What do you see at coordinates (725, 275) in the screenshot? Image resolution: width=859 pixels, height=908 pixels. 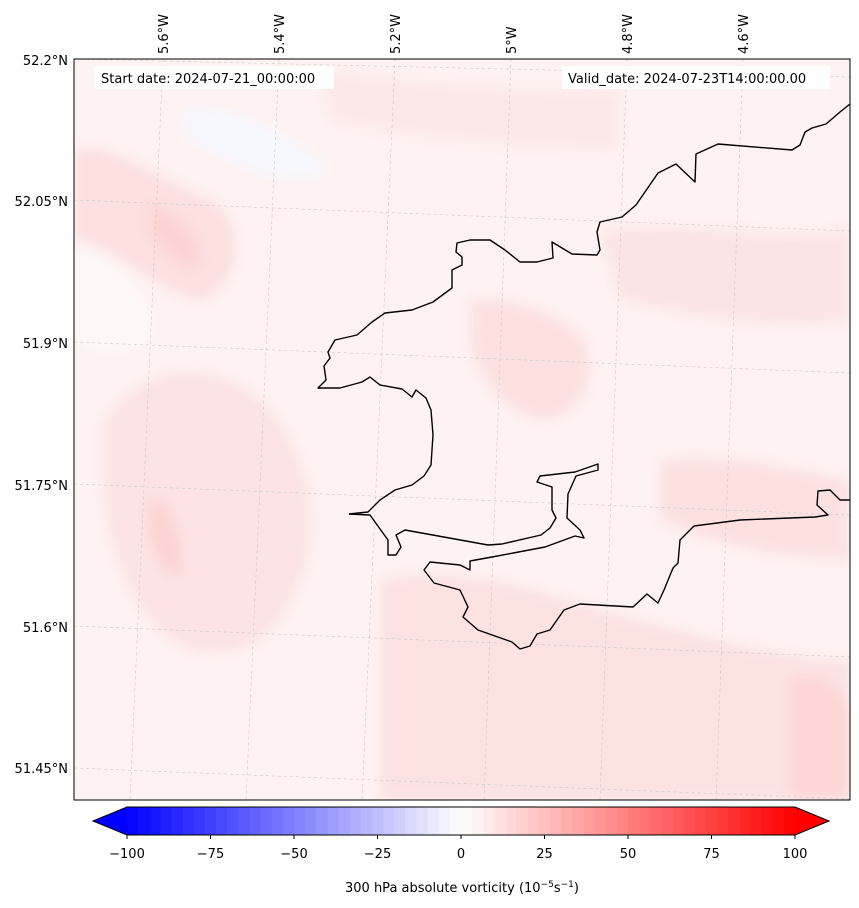 I see `vorticity-patch-ne` at bounding box center [725, 275].